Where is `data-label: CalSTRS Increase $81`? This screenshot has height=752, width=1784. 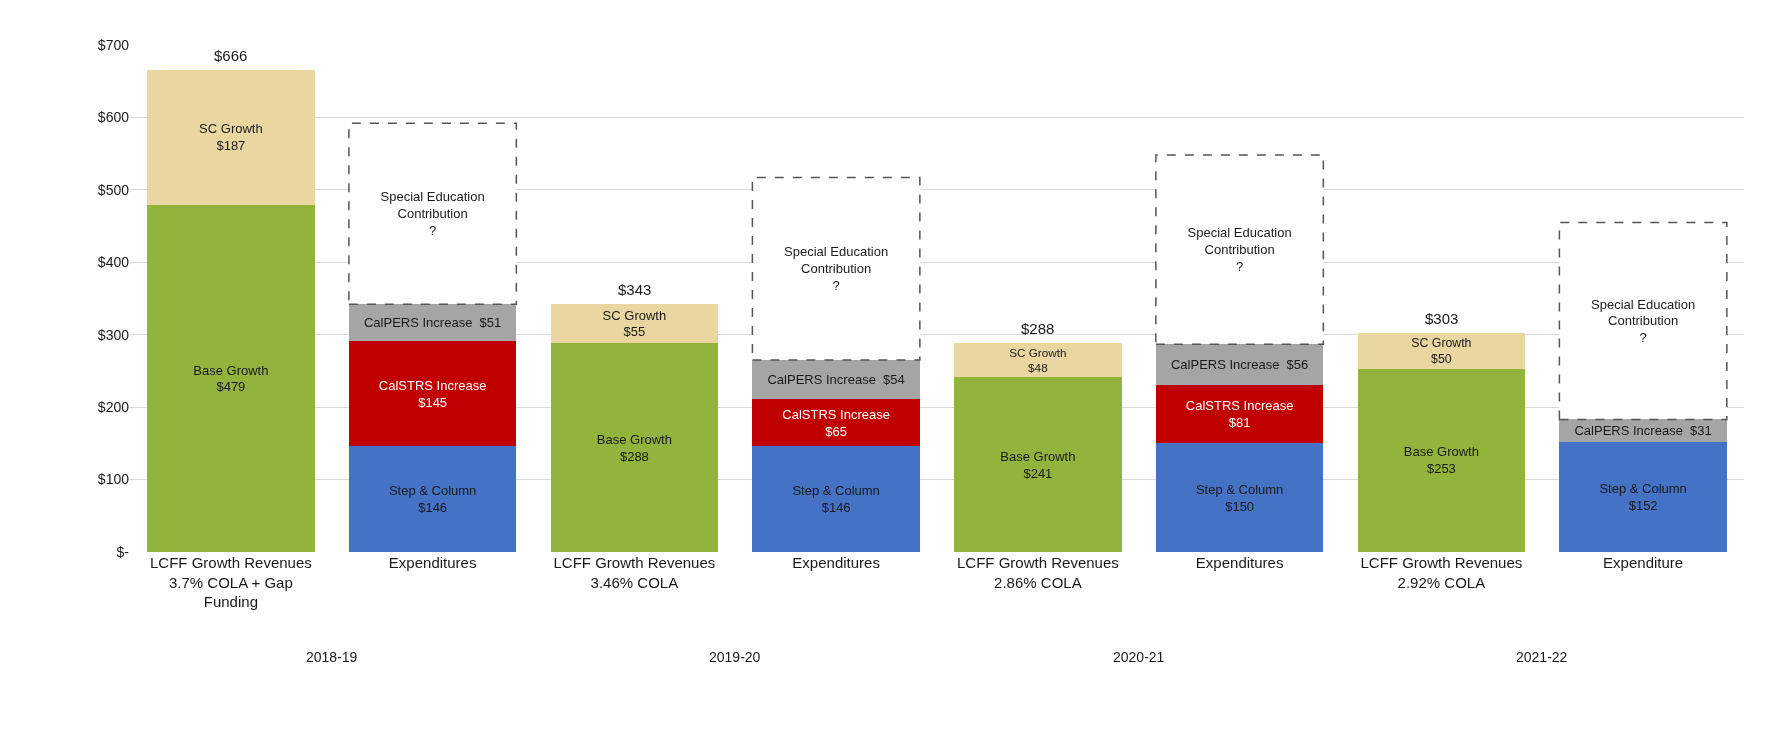
data-label: CalSTRS Increase $81 is located at coordinates (1239, 414).